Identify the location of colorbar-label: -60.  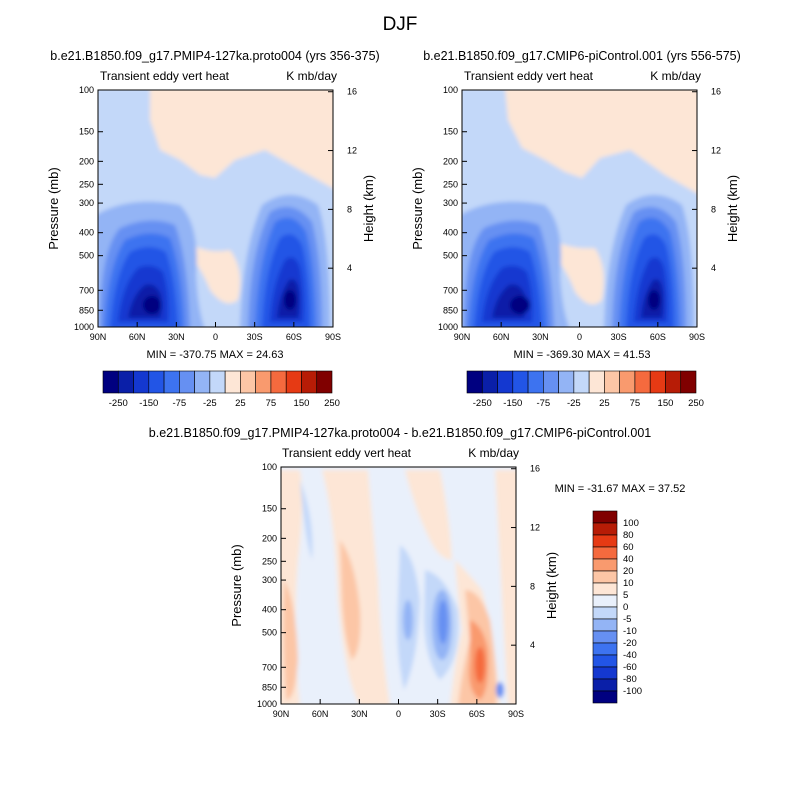
(630, 667).